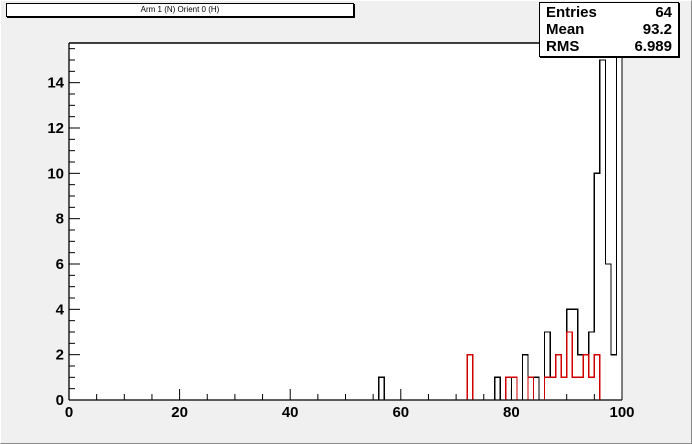 This screenshot has height=444, width=692. What do you see at coordinates (400, 412) in the screenshot?
I see `x-tick-label-60: 60` at bounding box center [400, 412].